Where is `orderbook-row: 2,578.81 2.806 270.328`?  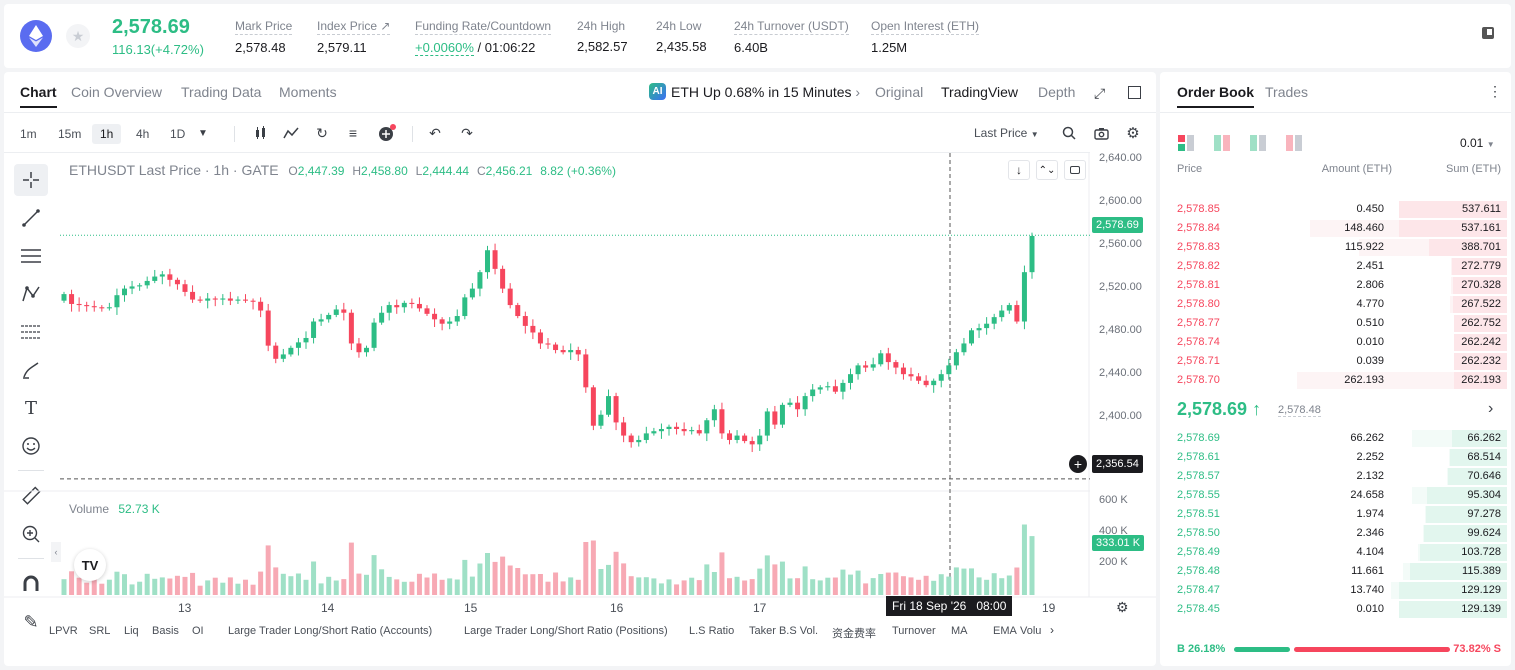
orderbook-row: 2,578.81 2.806 270.328 is located at coordinates (1335, 285).